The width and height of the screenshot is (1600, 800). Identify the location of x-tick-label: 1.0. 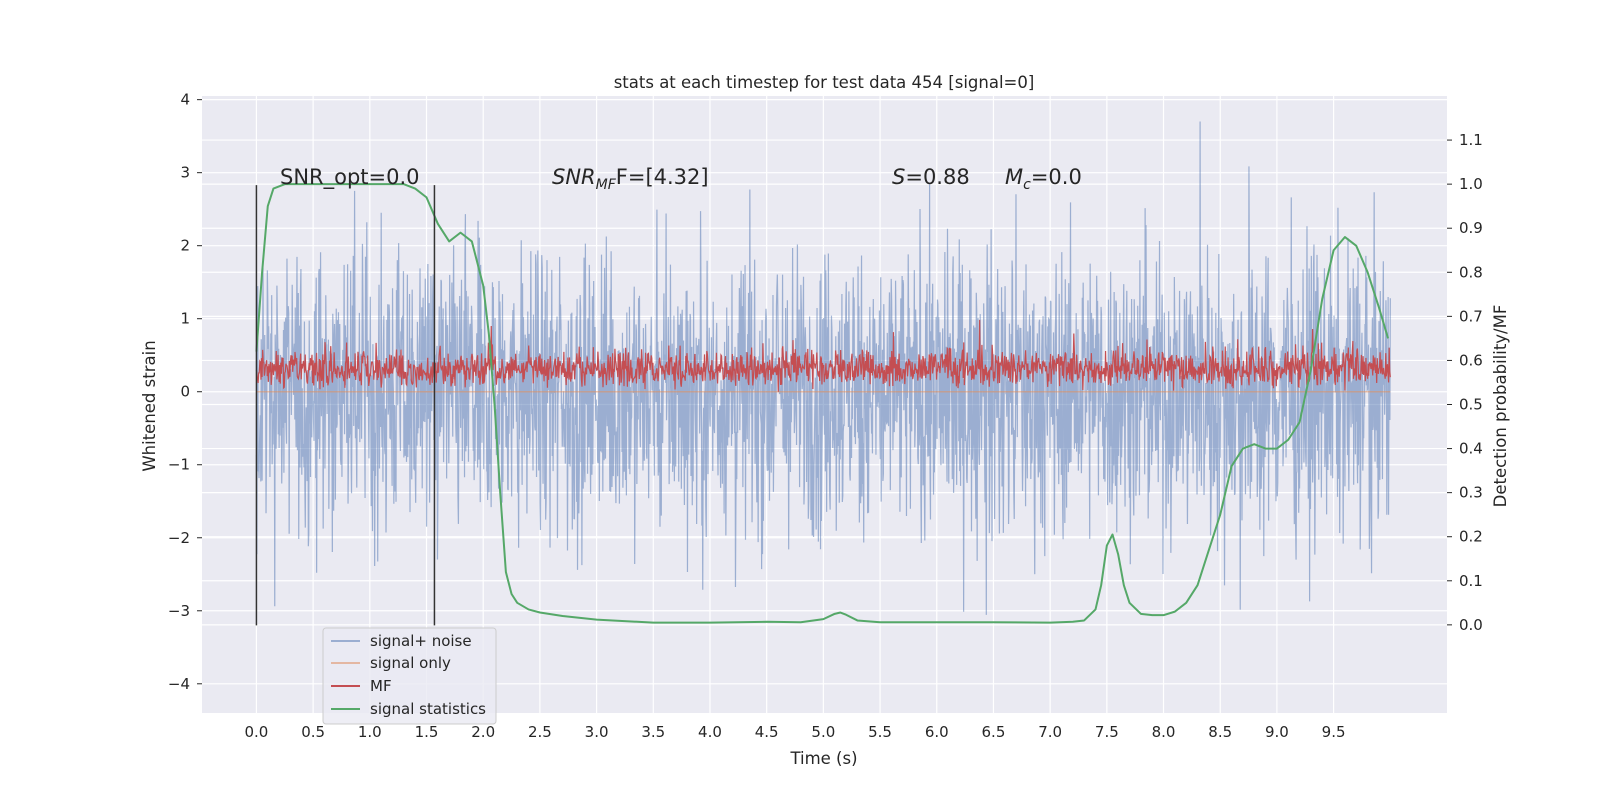
(370, 732).